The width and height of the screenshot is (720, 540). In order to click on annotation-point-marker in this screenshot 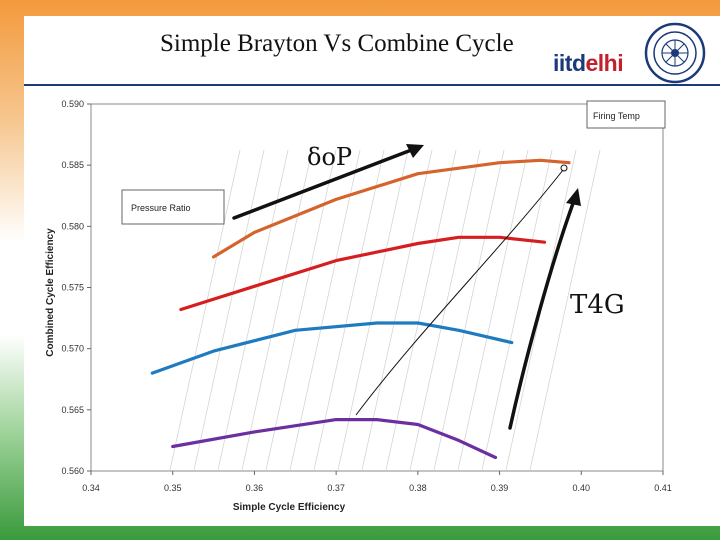, I will do `click(564, 168)`.